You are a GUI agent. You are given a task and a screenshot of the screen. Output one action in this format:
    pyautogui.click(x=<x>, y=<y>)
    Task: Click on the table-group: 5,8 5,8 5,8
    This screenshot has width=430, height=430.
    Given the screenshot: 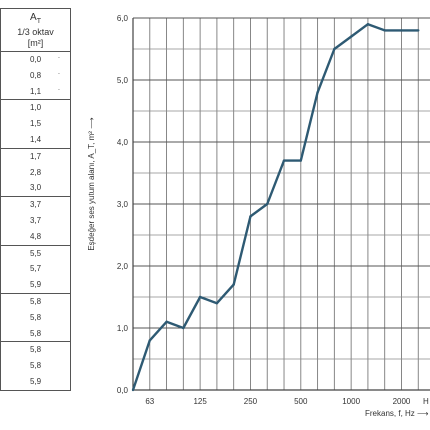 What is the action you would take?
    pyautogui.click(x=35, y=318)
    